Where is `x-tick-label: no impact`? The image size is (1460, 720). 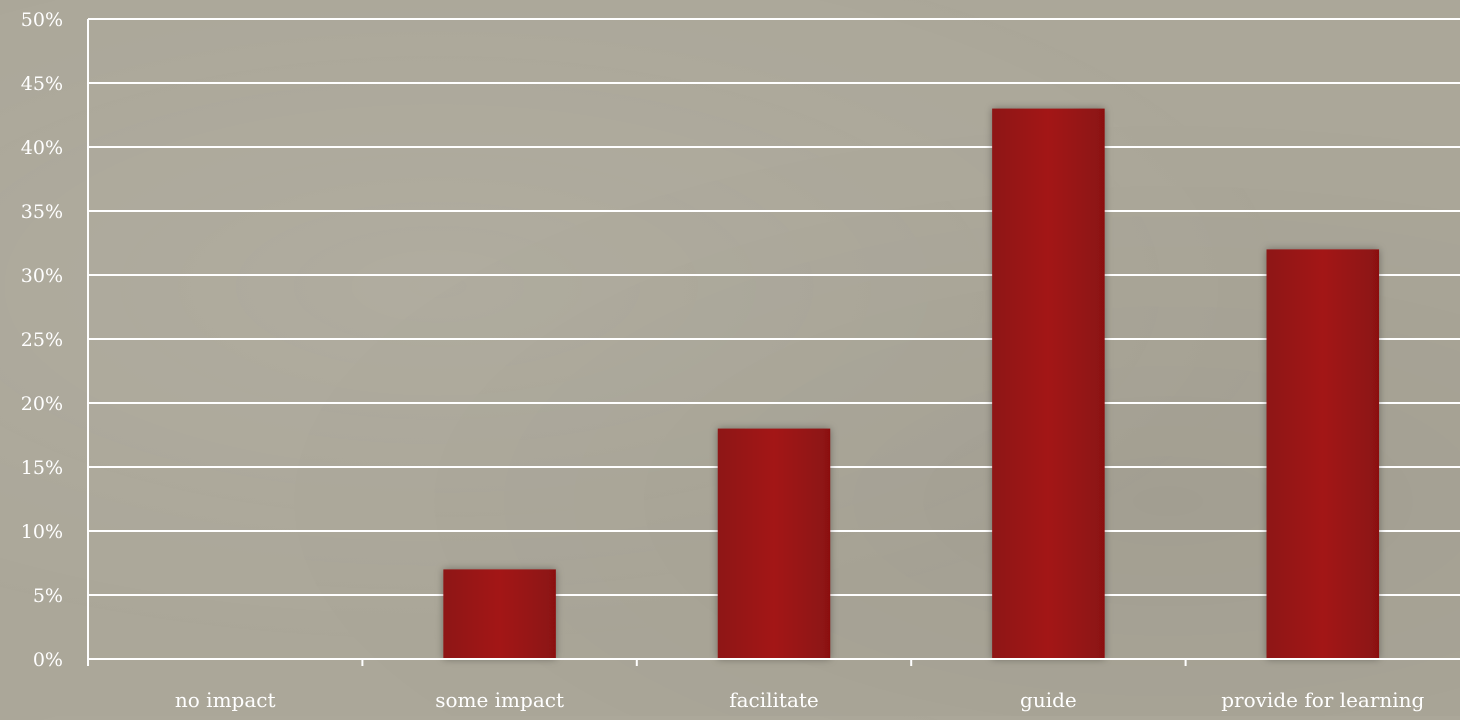
x-tick-label: no impact is located at coordinates (225, 700).